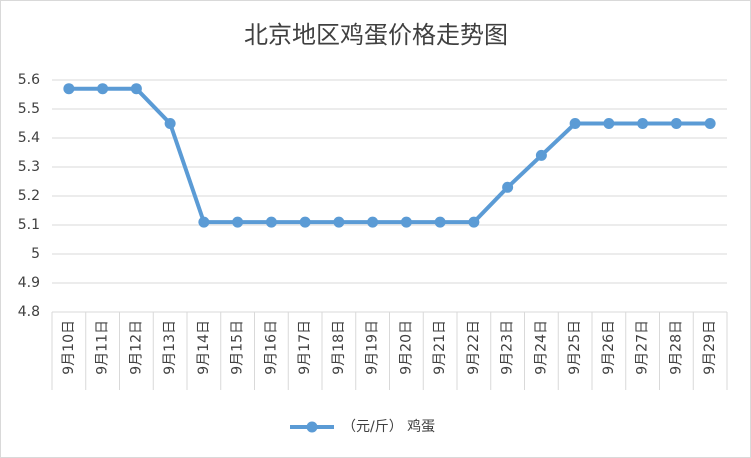  I want to click on x-tick-label: 9月22日, so click(474, 347).